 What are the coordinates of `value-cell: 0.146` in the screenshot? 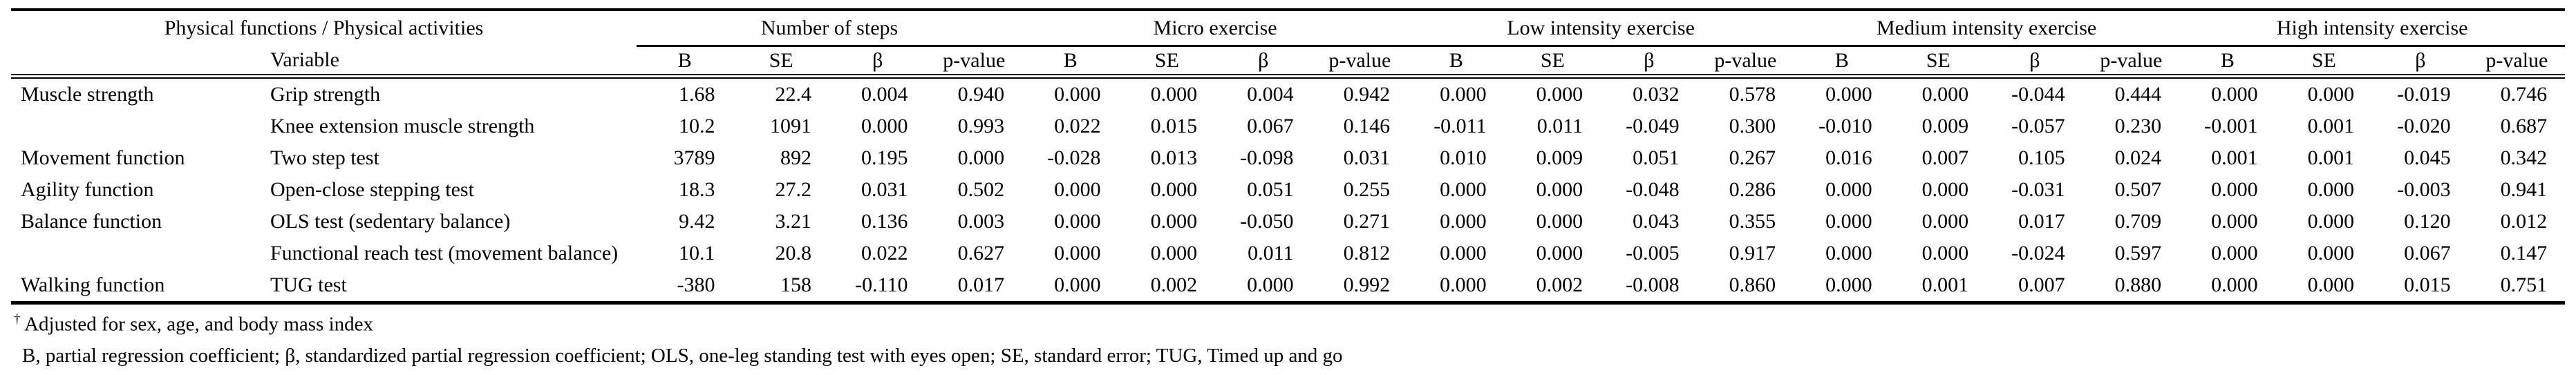 It's located at (1367, 126).